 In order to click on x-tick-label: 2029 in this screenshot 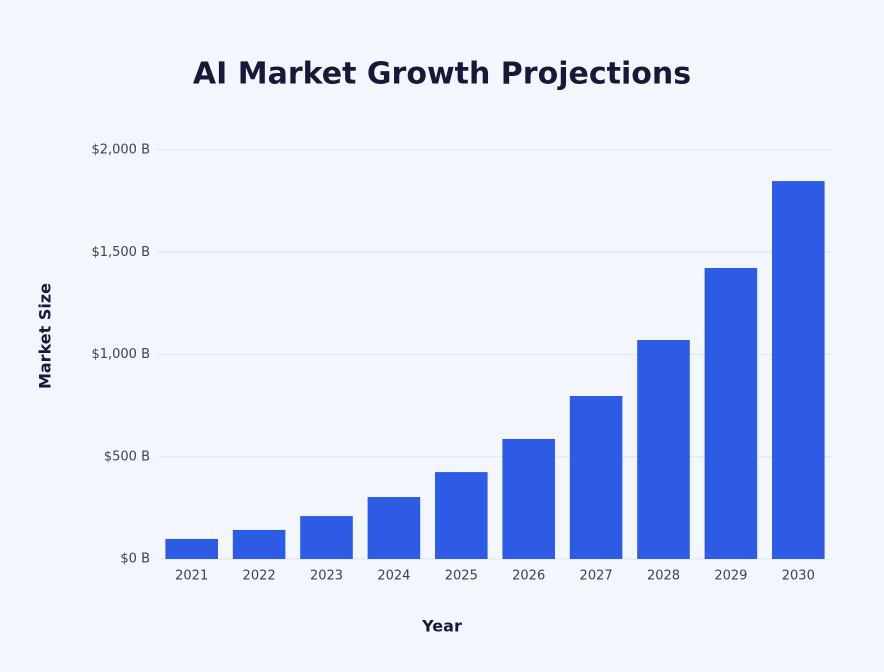, I will do `click(730, 576)`.